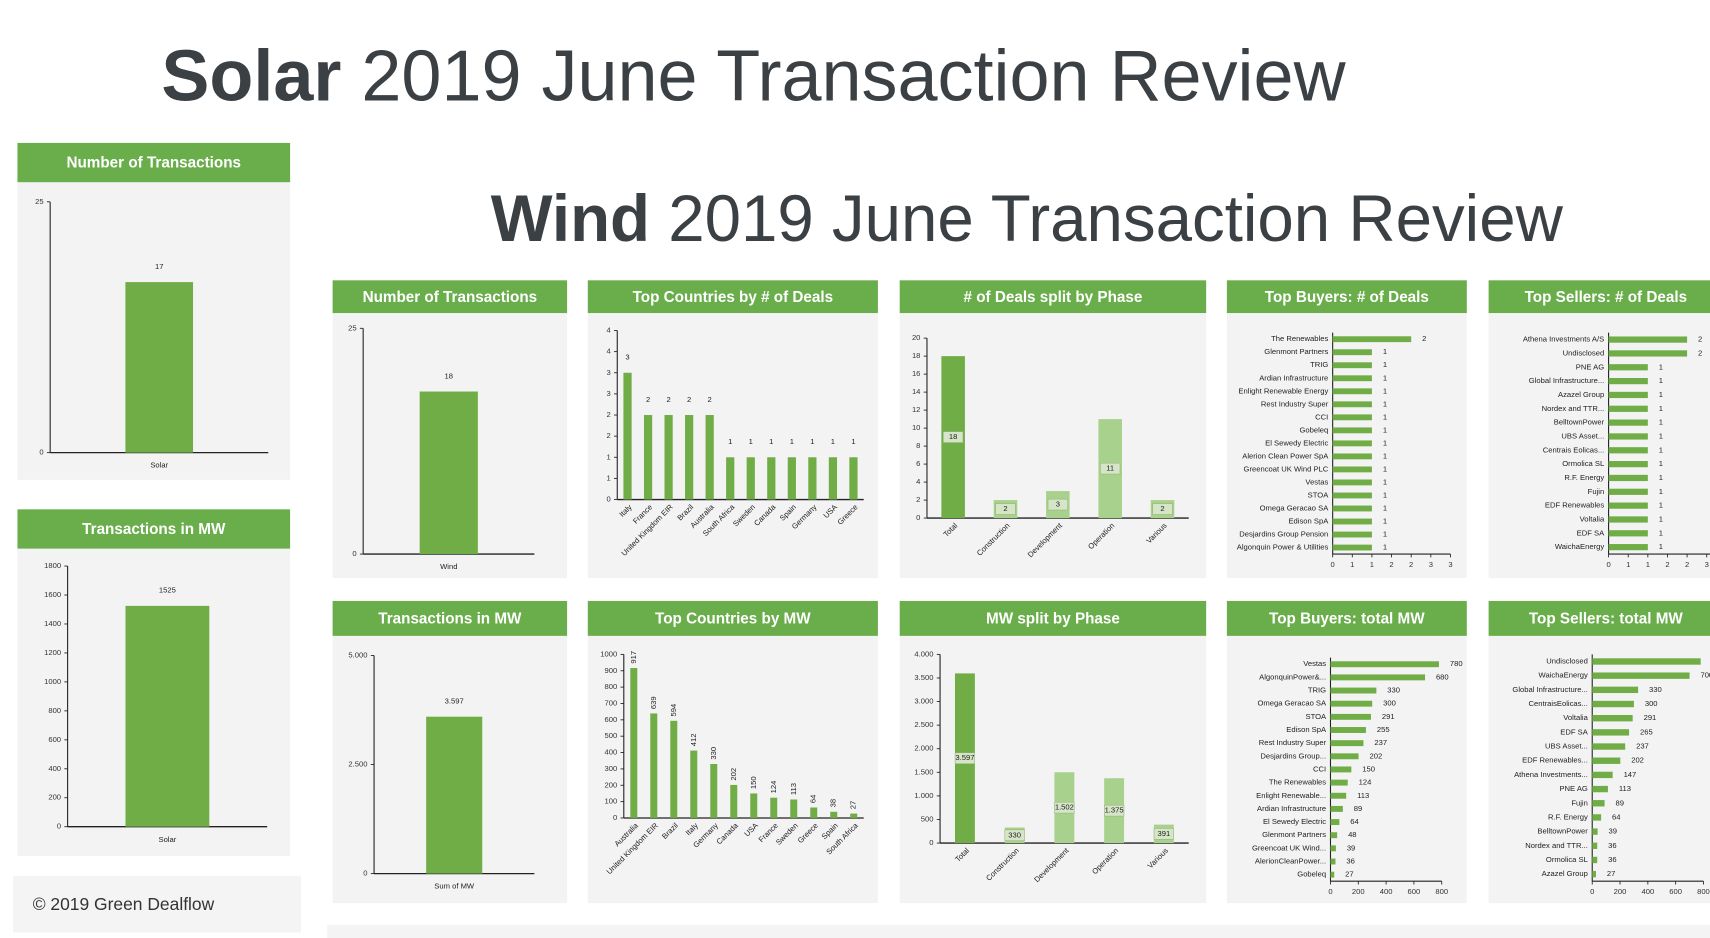  Describe the element at coordinates (39, 201) in the screenshot. I see `y-tick-label: 25` at that location.